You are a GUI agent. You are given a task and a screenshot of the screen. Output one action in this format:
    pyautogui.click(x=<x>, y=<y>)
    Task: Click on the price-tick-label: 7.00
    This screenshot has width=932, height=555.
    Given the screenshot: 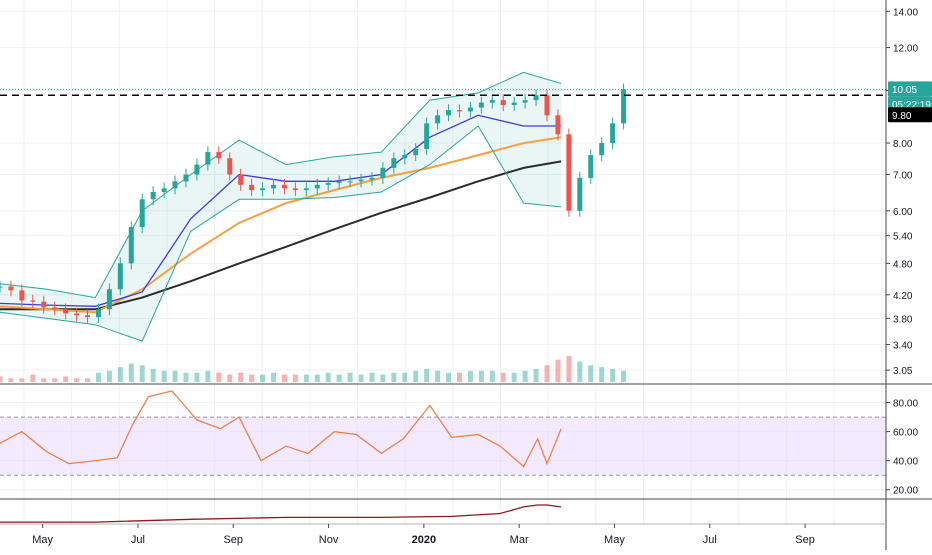 What is the action you would take?
    pyautogui.click(x=903, y=176)
    